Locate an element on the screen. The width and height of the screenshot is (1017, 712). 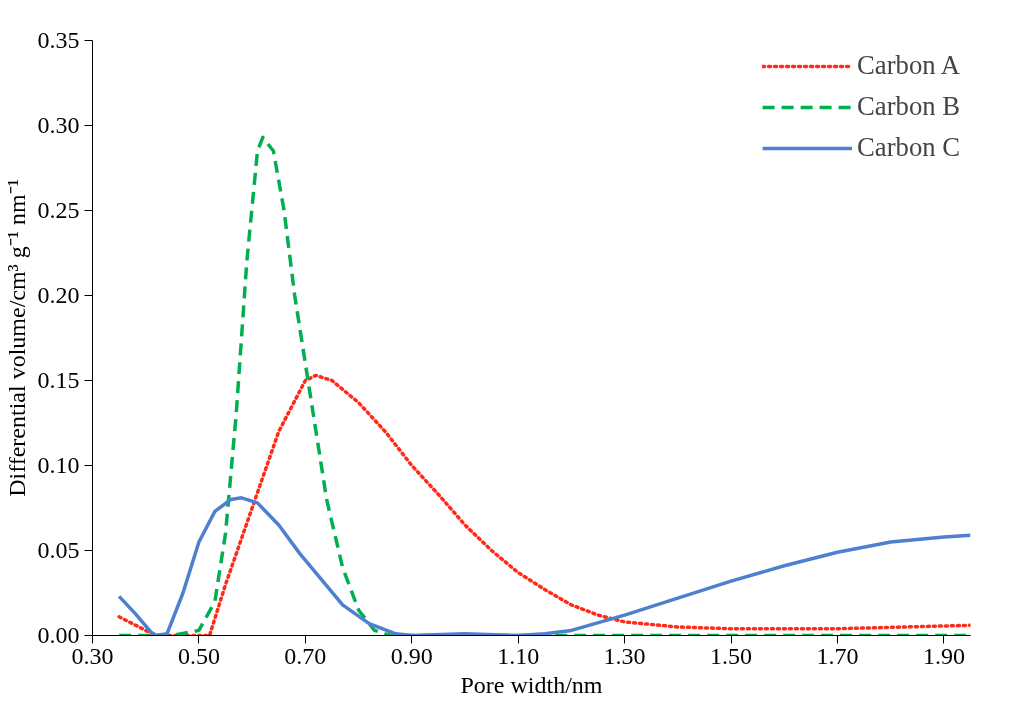
x-tick-label: 0.50 is located at coordinates (198, 655).